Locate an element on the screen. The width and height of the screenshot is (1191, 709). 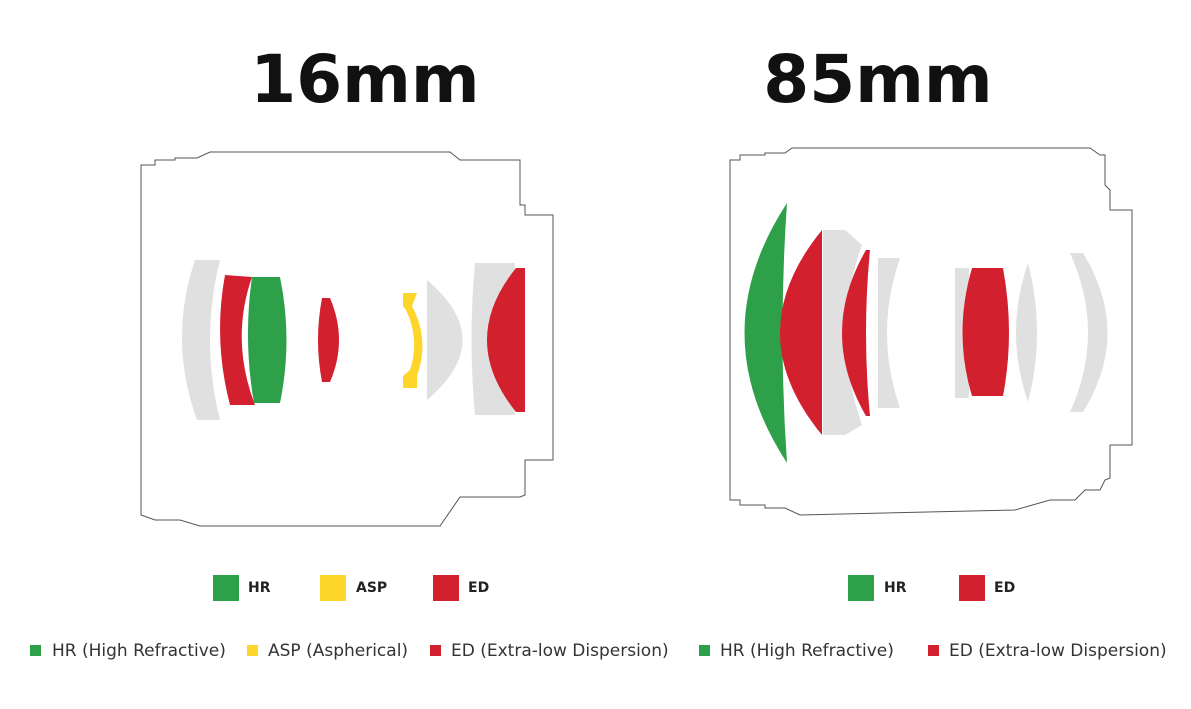
footer-label: ASP (Aspherical) is located at coordinates (338, 651).